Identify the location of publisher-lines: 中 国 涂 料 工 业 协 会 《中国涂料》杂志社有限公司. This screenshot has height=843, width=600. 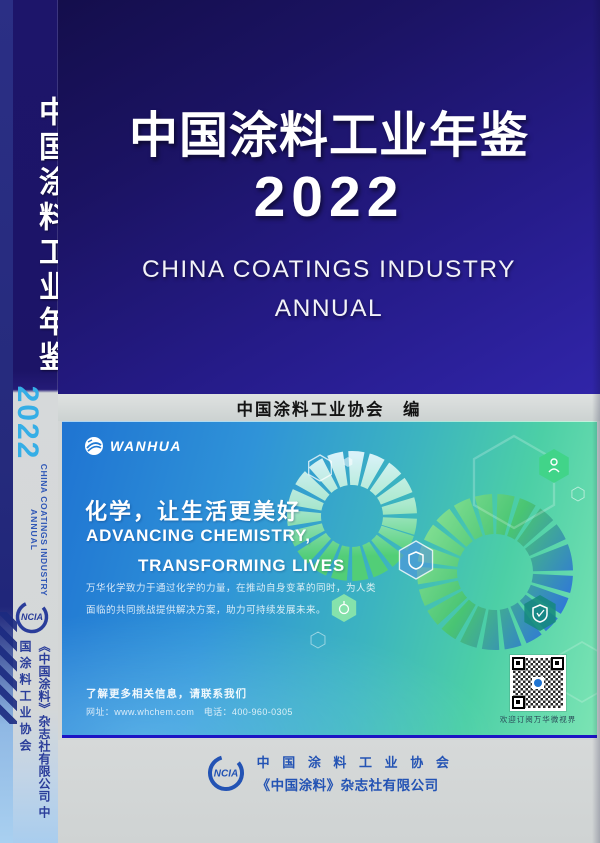
(355, 773).